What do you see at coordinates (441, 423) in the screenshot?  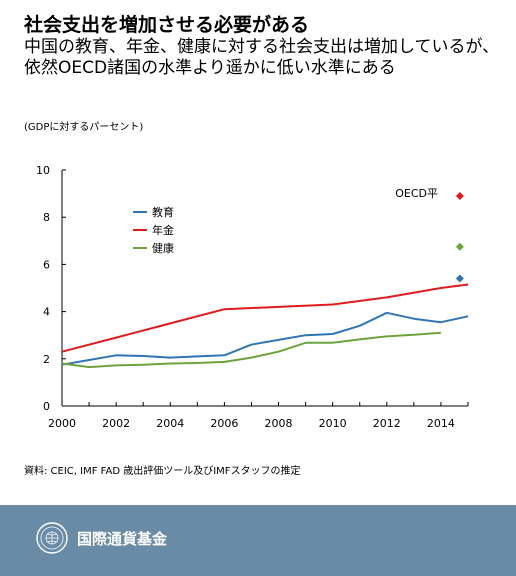 I see `x-tick-label: 2014` at bounding box center [441, 423].